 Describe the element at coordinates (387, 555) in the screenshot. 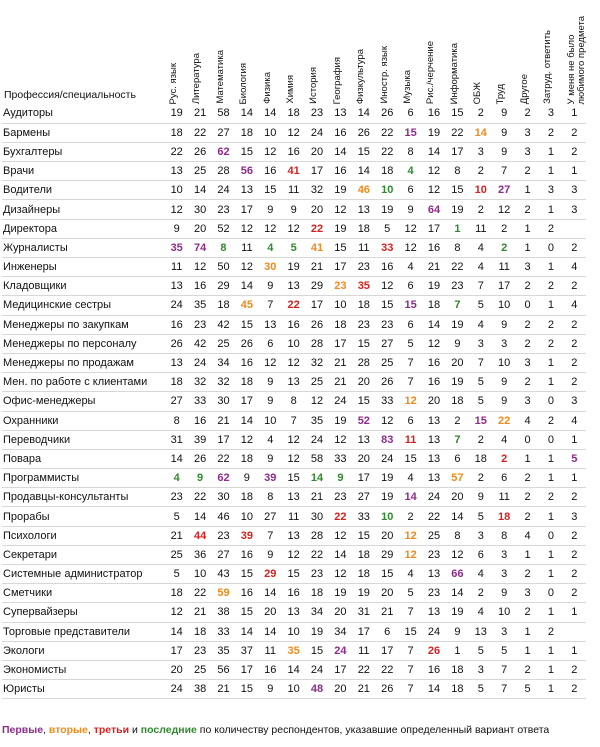

I see `value-cell: 29` at that location.